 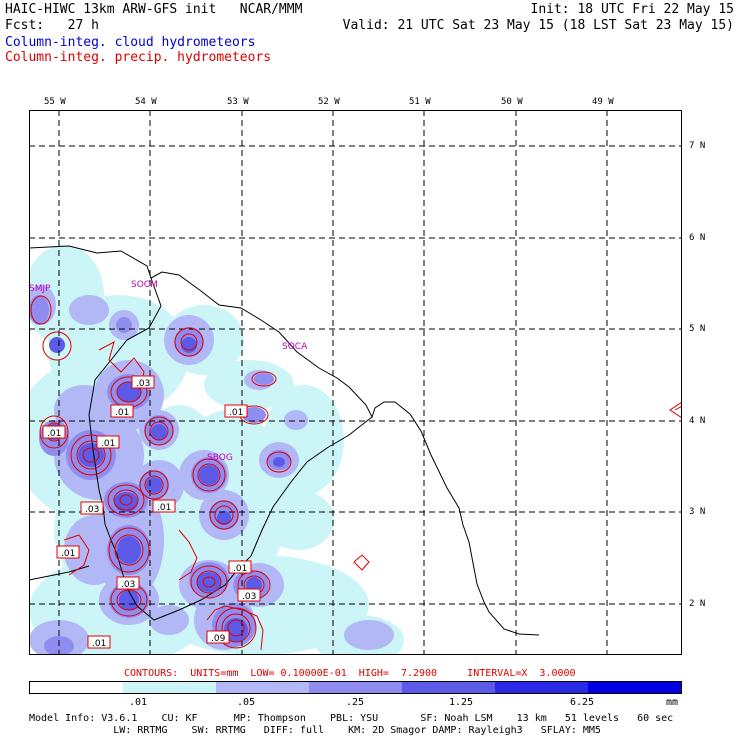 What do you see at coordinates (40, 289) in the screenshot?
I see `station-smjp: SMJP` at bounding box center [40, 289].